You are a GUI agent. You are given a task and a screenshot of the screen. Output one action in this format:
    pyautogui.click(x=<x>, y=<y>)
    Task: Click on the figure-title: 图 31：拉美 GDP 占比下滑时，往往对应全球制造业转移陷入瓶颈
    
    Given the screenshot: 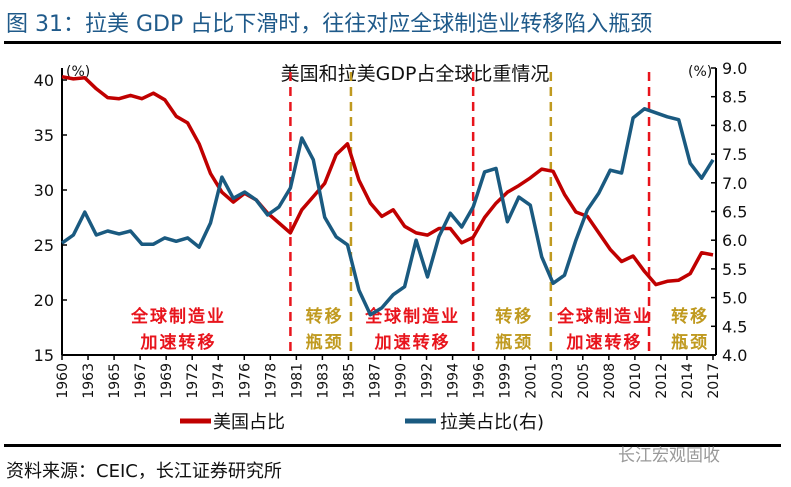 What is the action you would take?
    pyautogui.click(x=329, y=24)
    